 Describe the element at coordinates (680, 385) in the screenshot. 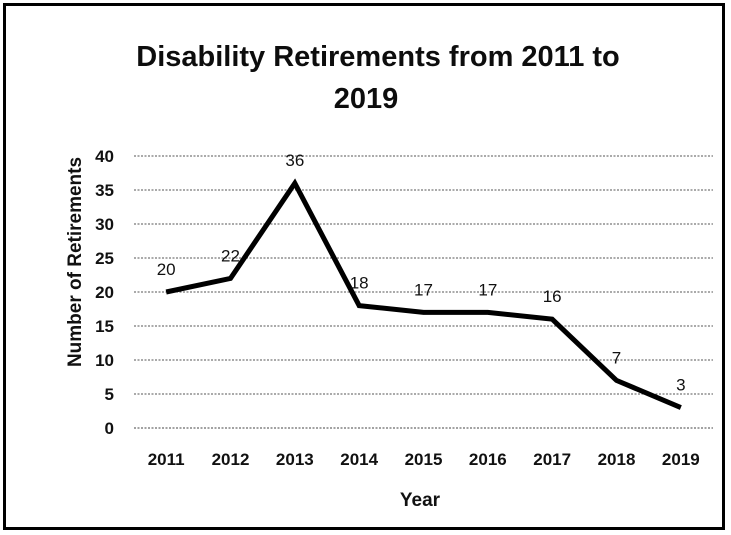

I see `data-label: 3` at that location.